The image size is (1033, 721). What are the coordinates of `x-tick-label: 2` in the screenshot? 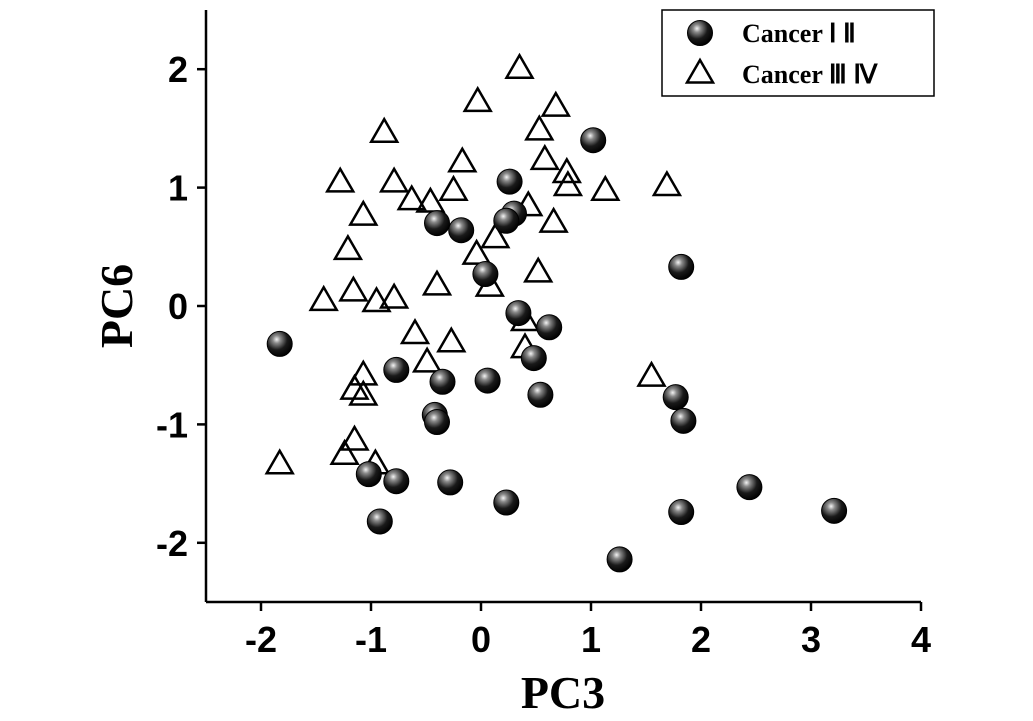 It's located at (701, 639).